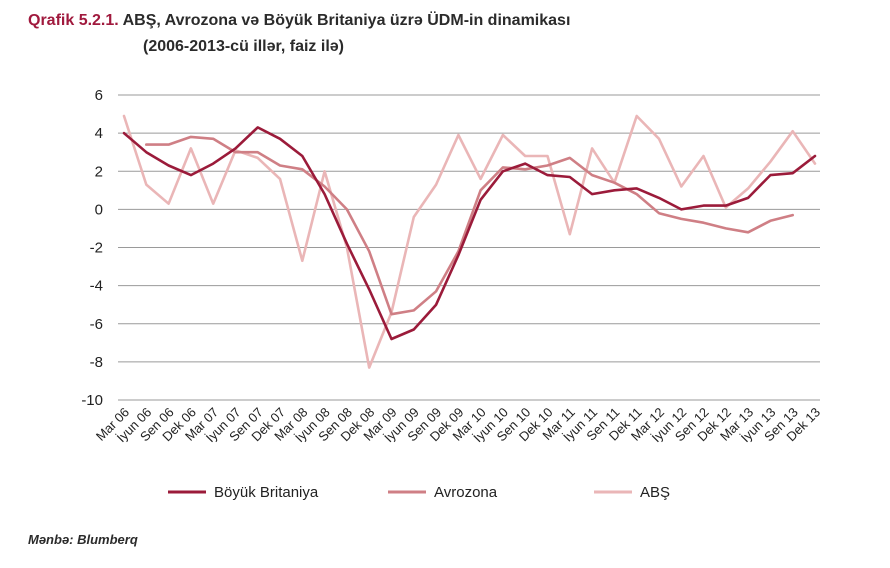  I want to click on chart-subtitle: (2006-2013-cü illər, faiz ilə), so click(243, 46).